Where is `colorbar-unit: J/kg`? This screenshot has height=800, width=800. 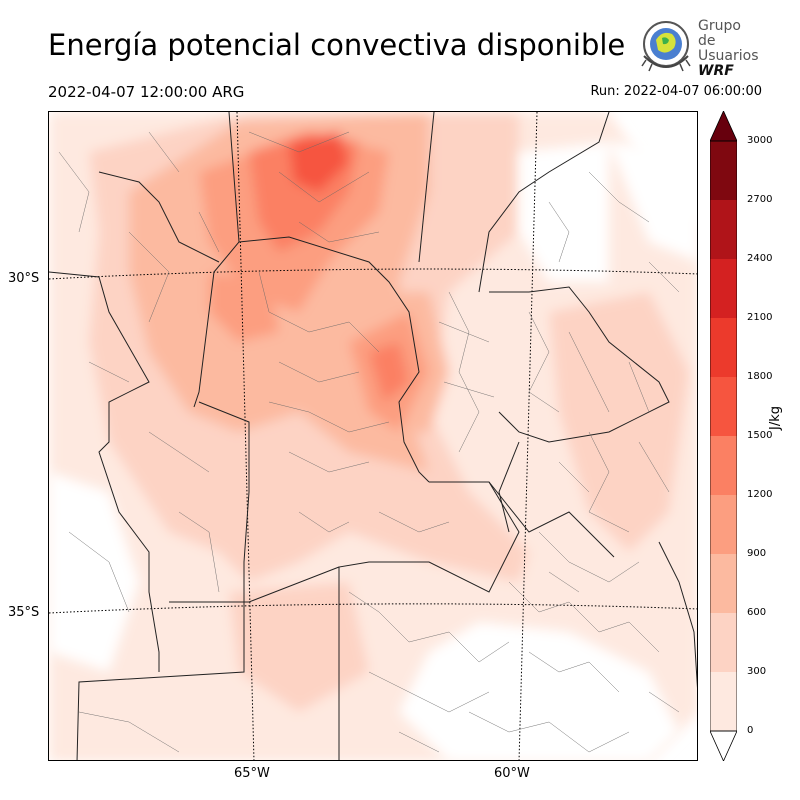
colorbar-unit: J/kg is located at coordinates (775, 418).